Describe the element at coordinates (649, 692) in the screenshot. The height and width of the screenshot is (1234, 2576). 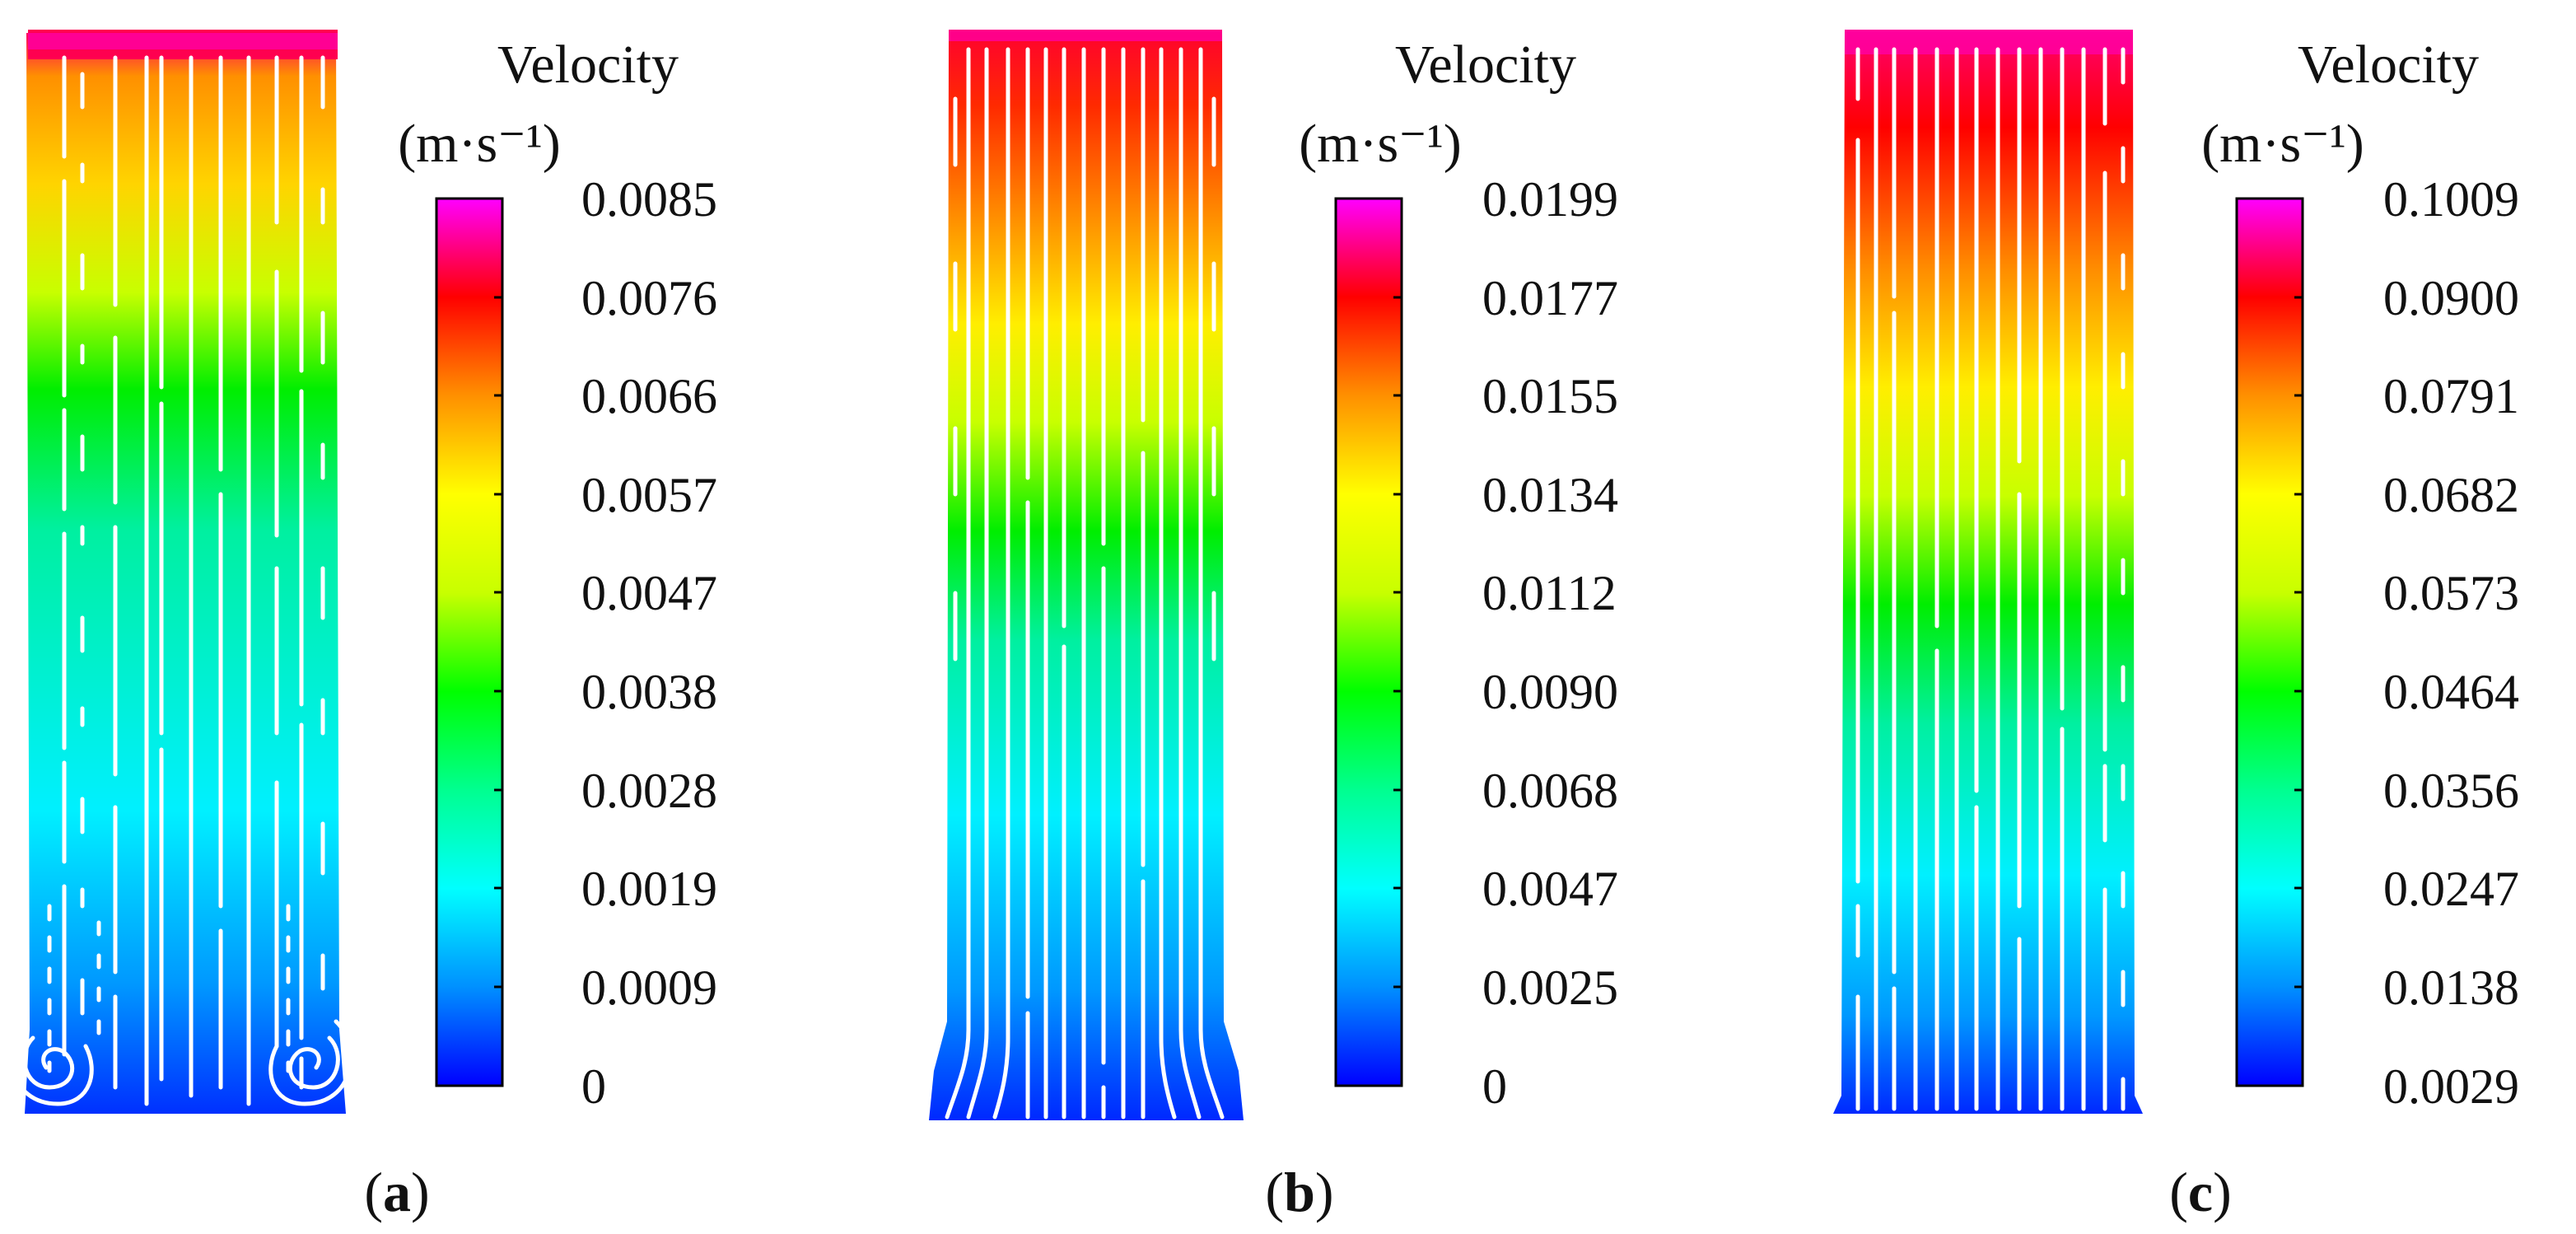
I see `tick-label: 0.0038` at that location.